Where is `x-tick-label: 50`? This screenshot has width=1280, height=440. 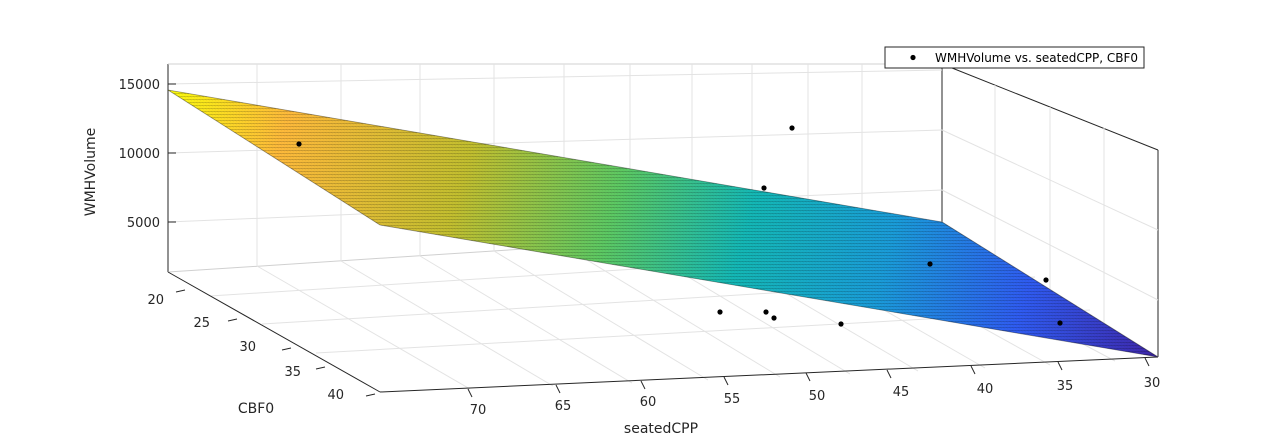 x-tick-label: 50 is located at coordinates (817, 396).